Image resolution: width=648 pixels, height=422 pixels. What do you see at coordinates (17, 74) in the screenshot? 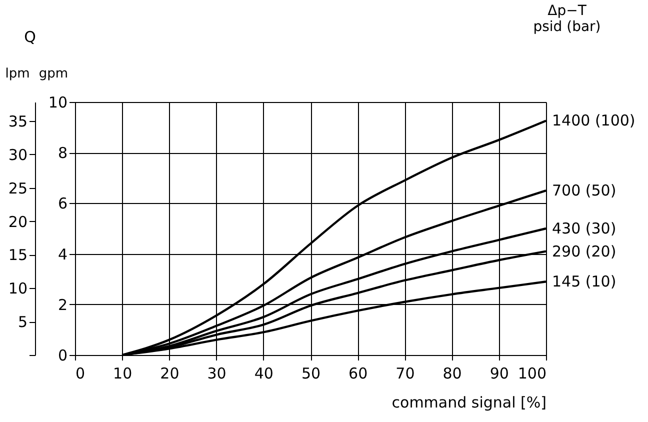
I see `y2-axis-title: lpm` at bounding box center [17, 74].